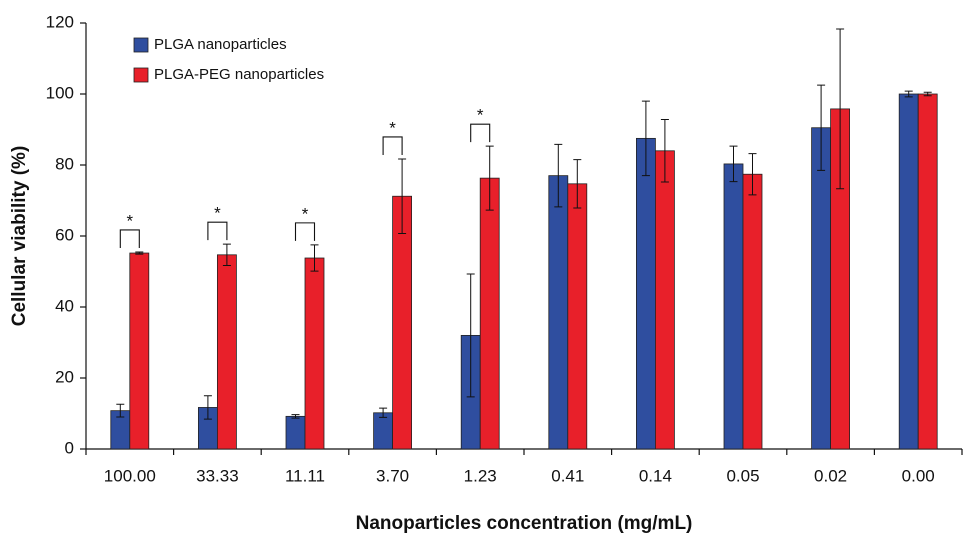  Describe the element at coordinates (567, 475) in the screenshot. I see `x-tick-label: 0.41` at that location.